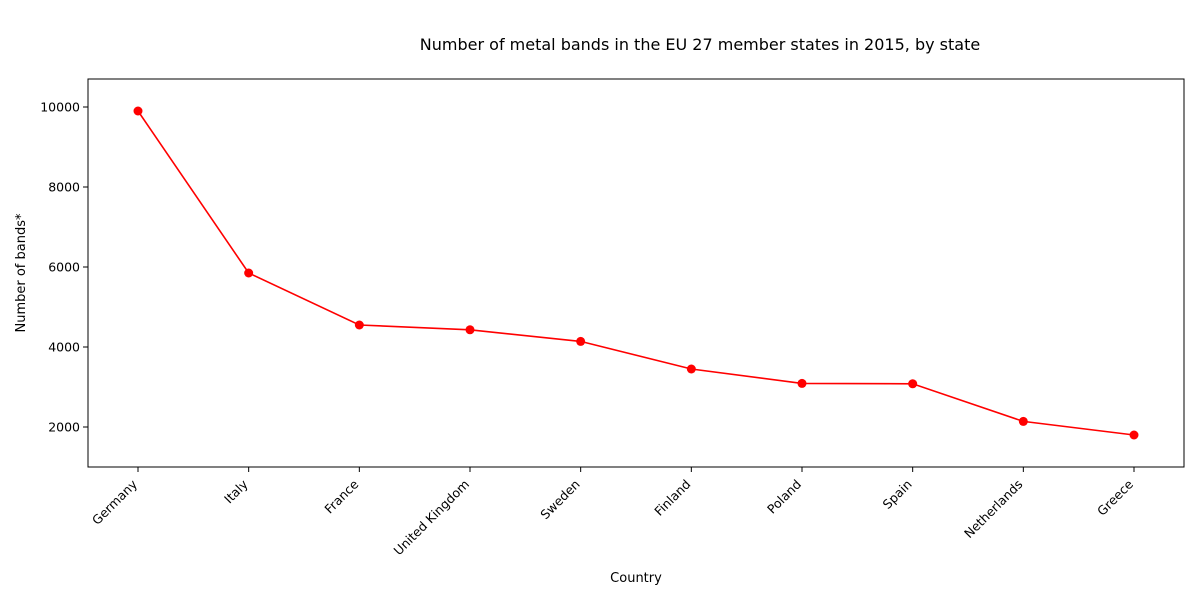 The image size is (1200, 600). I want to click on data-point-sweden, so click(581, 341).